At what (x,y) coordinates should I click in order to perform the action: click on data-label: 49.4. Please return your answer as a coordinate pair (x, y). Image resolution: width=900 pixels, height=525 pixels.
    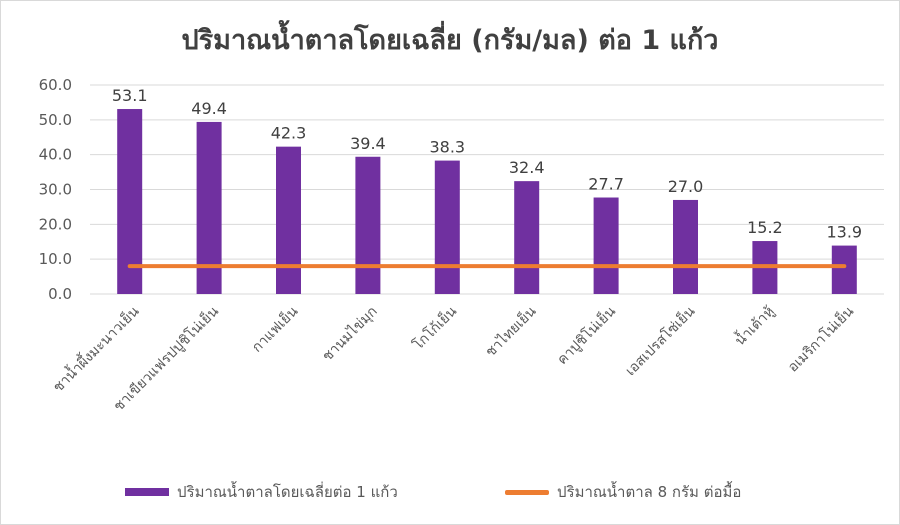
    Looking at the image, I should click on (209, 108).